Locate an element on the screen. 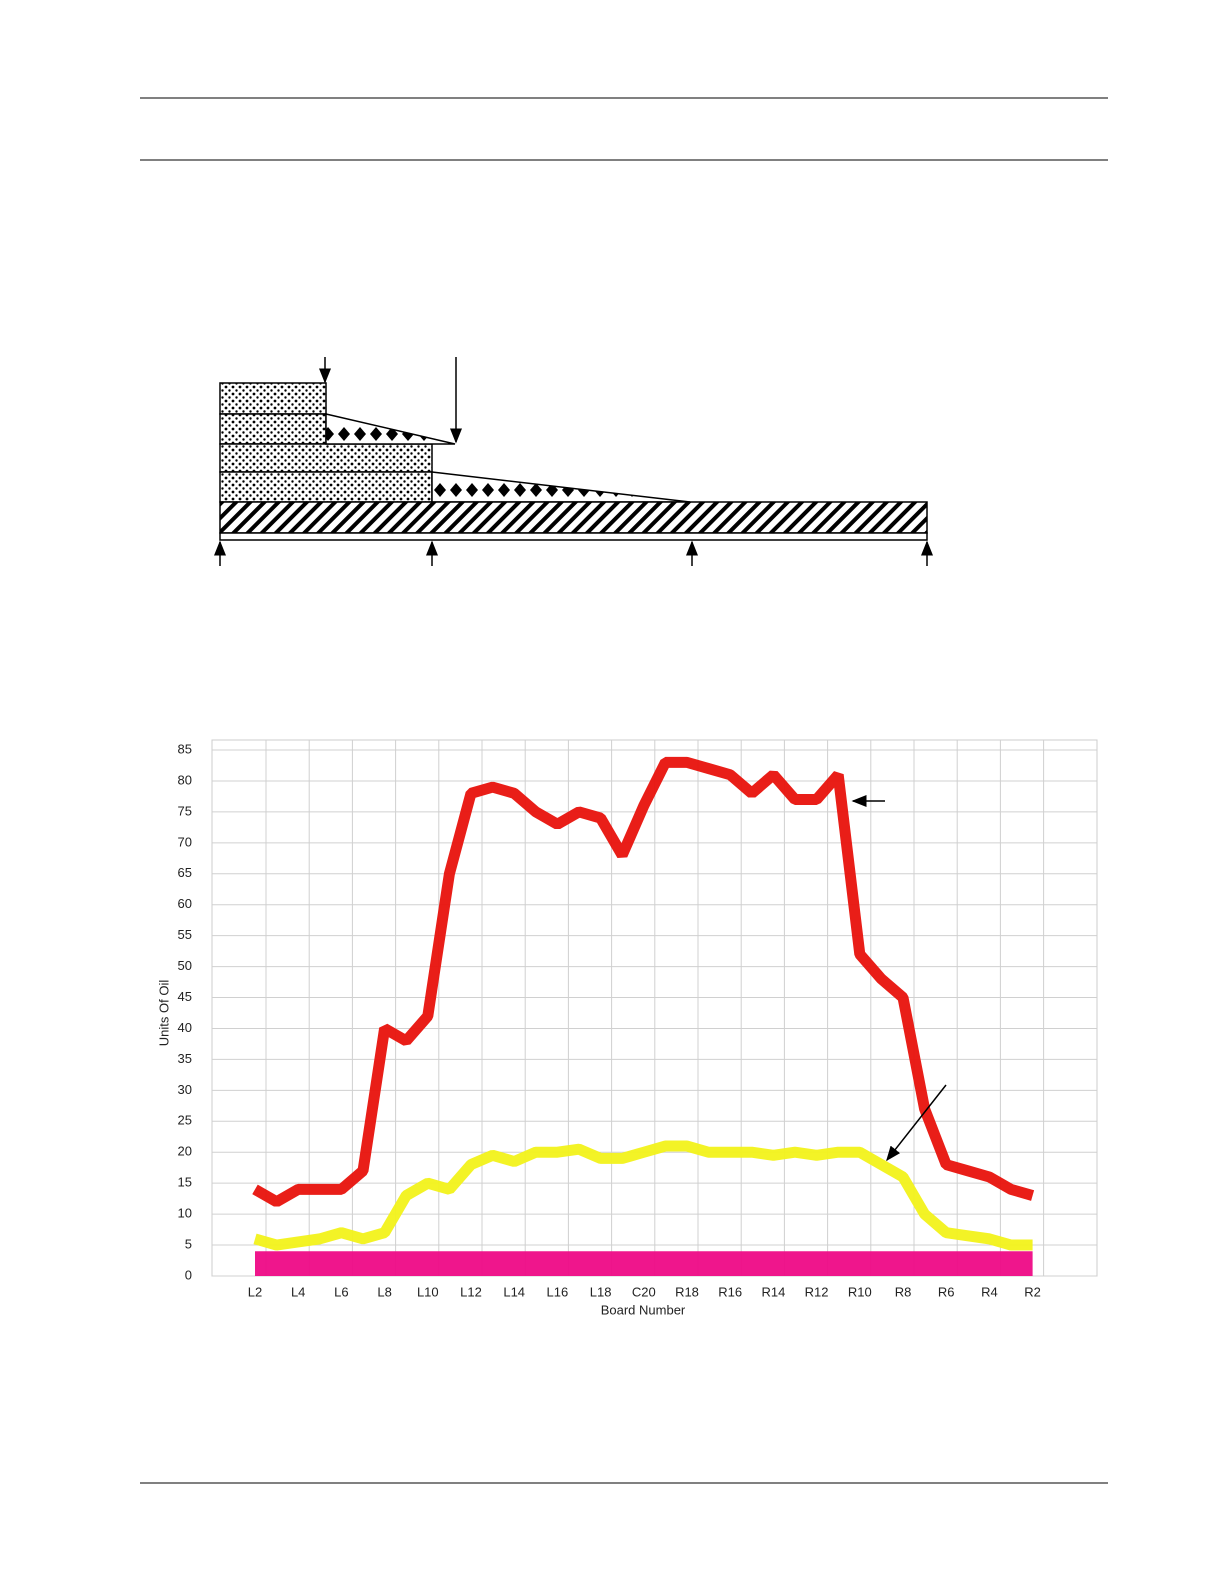  y-tick-label: 55 is located at coordinates (185, 934).